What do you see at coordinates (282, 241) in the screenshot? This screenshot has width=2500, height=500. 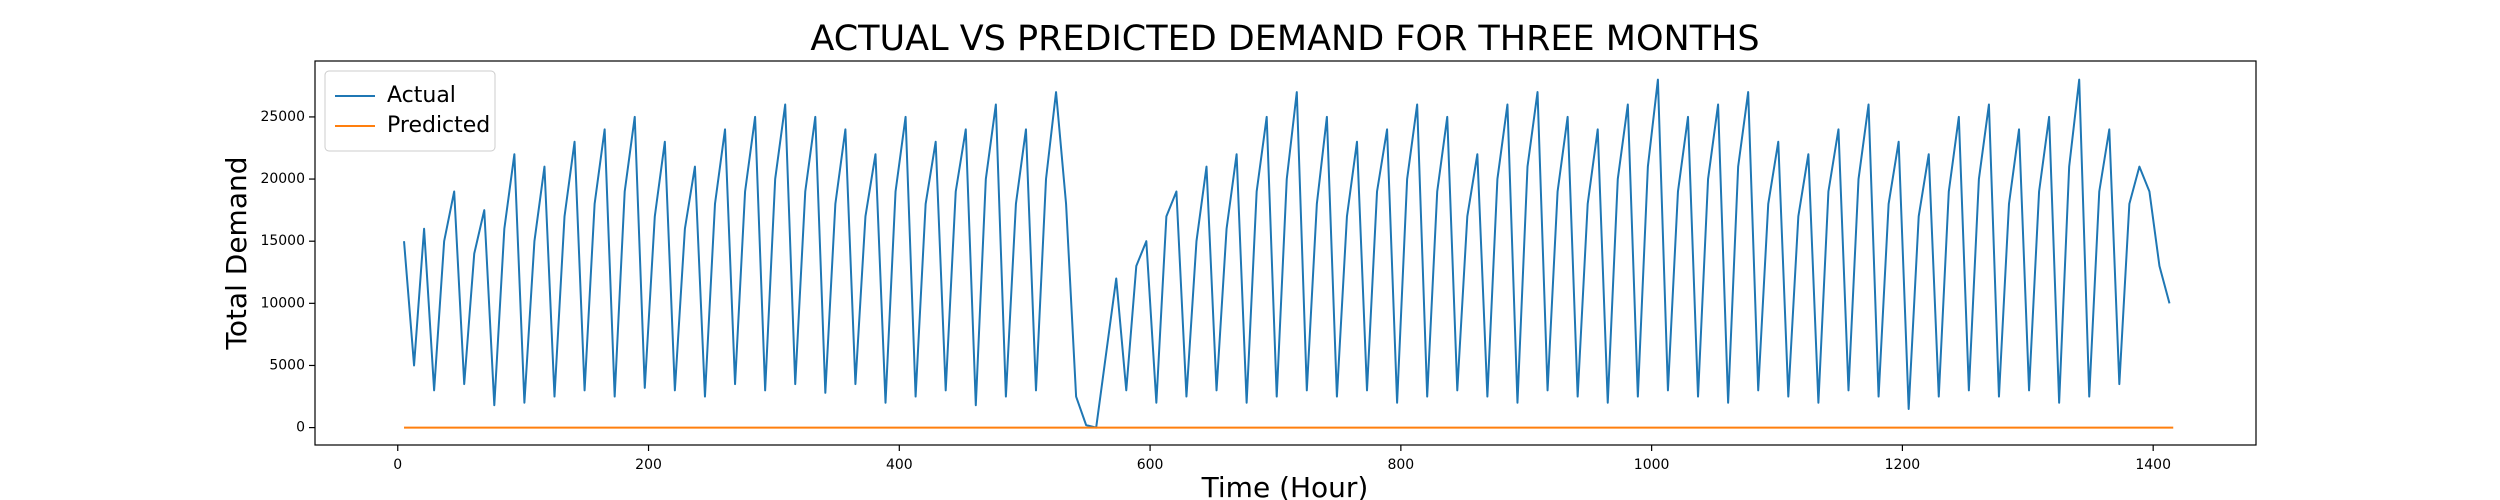 I see `y-tick-label: 15000` at bounding box center [282, 241].